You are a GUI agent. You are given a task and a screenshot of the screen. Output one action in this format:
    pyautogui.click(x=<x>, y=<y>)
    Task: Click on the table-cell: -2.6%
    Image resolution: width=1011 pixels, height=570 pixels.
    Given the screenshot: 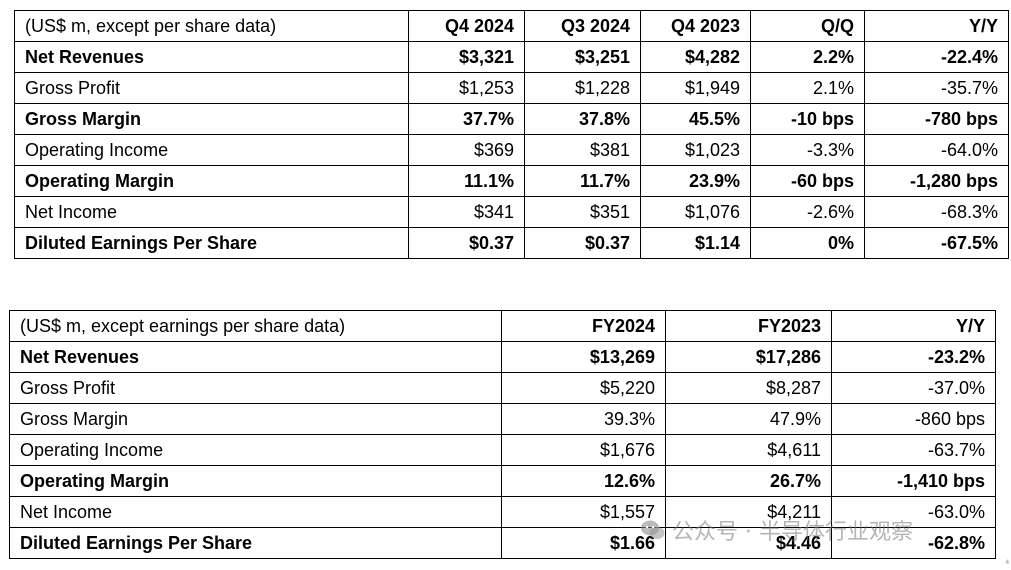 What is the action you would take?
    pyautogui.click(x=807, y=212)
    